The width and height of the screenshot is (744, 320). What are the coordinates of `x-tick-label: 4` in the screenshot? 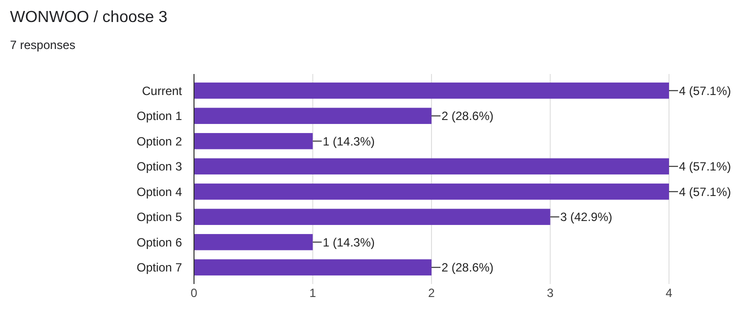 It's located at (669, 293).